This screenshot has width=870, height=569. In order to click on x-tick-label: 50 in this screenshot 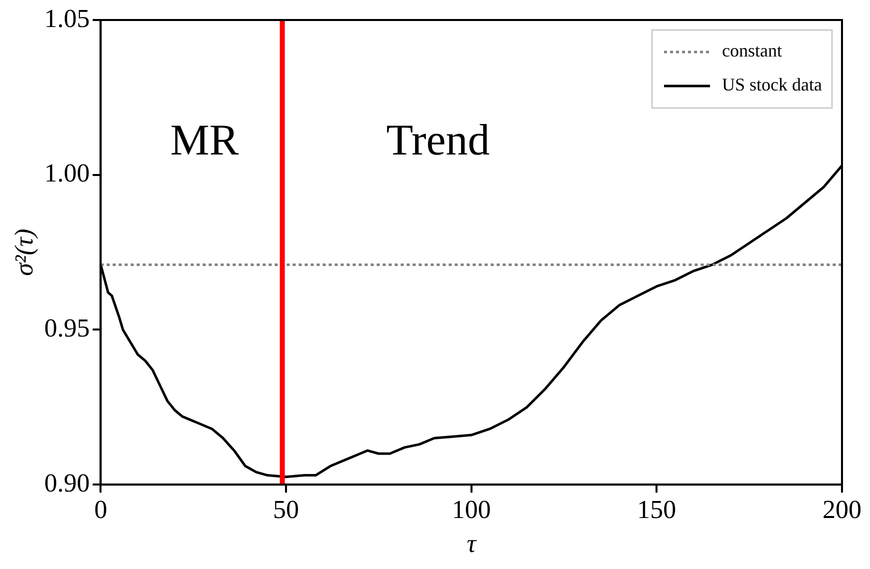, I will do `click(286, 509)`.